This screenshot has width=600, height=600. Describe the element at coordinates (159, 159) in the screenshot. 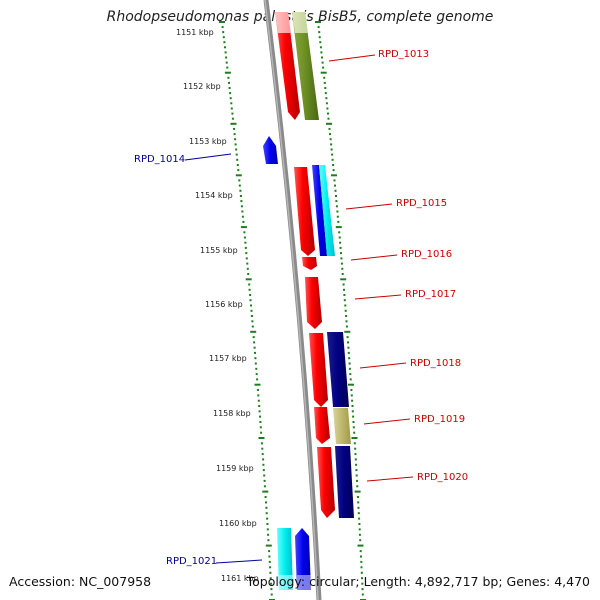

I see `gene-label-rpd-1014: RPD_1014` at that location.